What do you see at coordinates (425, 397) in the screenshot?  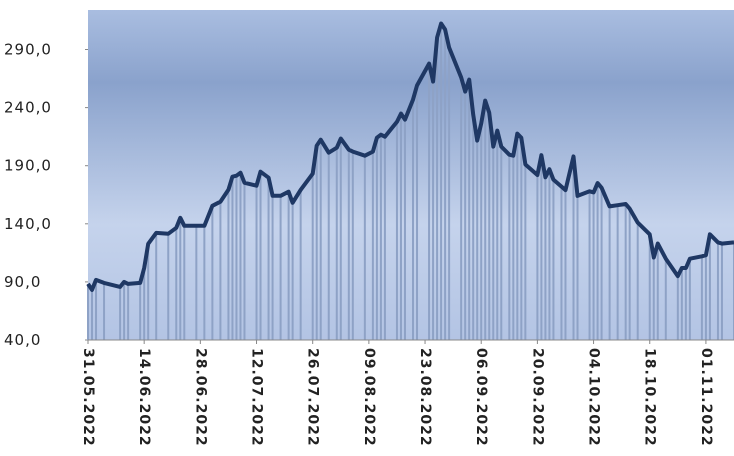 I see `x-tick-label: 23.08.2022` at bounding box center [425, 397].